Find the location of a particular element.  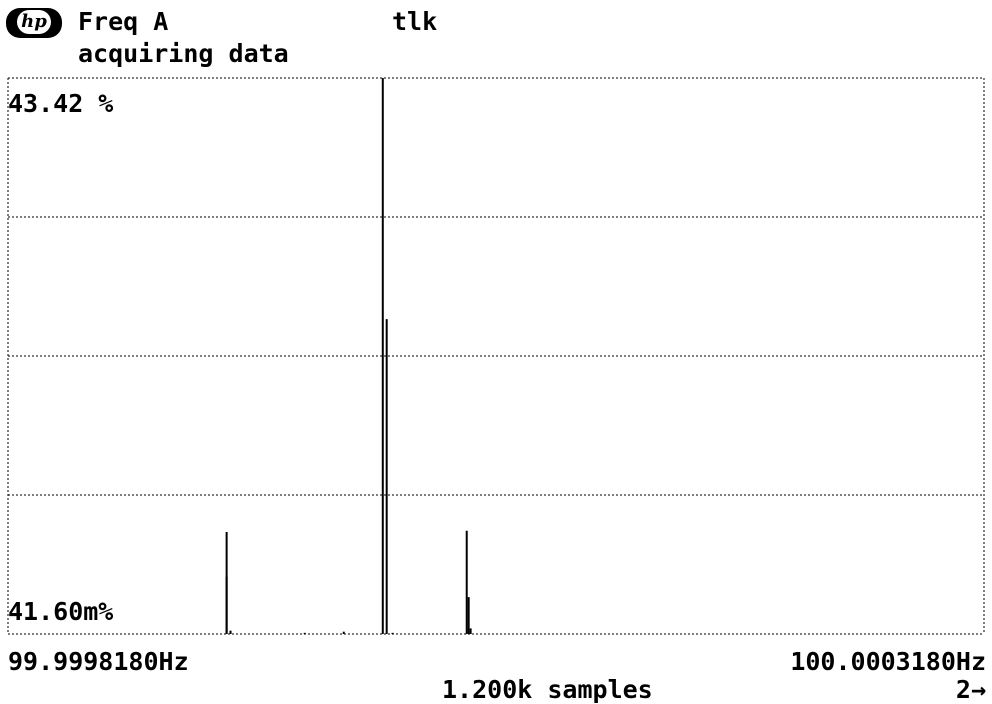

y-min-label: 41.60m% is located at coordinates (61, 611).